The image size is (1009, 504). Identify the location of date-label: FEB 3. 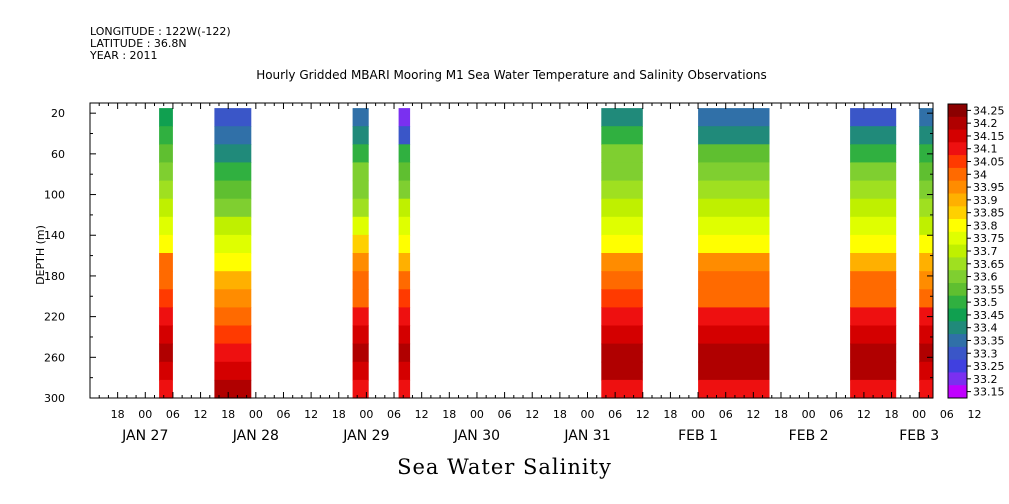
(919, 436).